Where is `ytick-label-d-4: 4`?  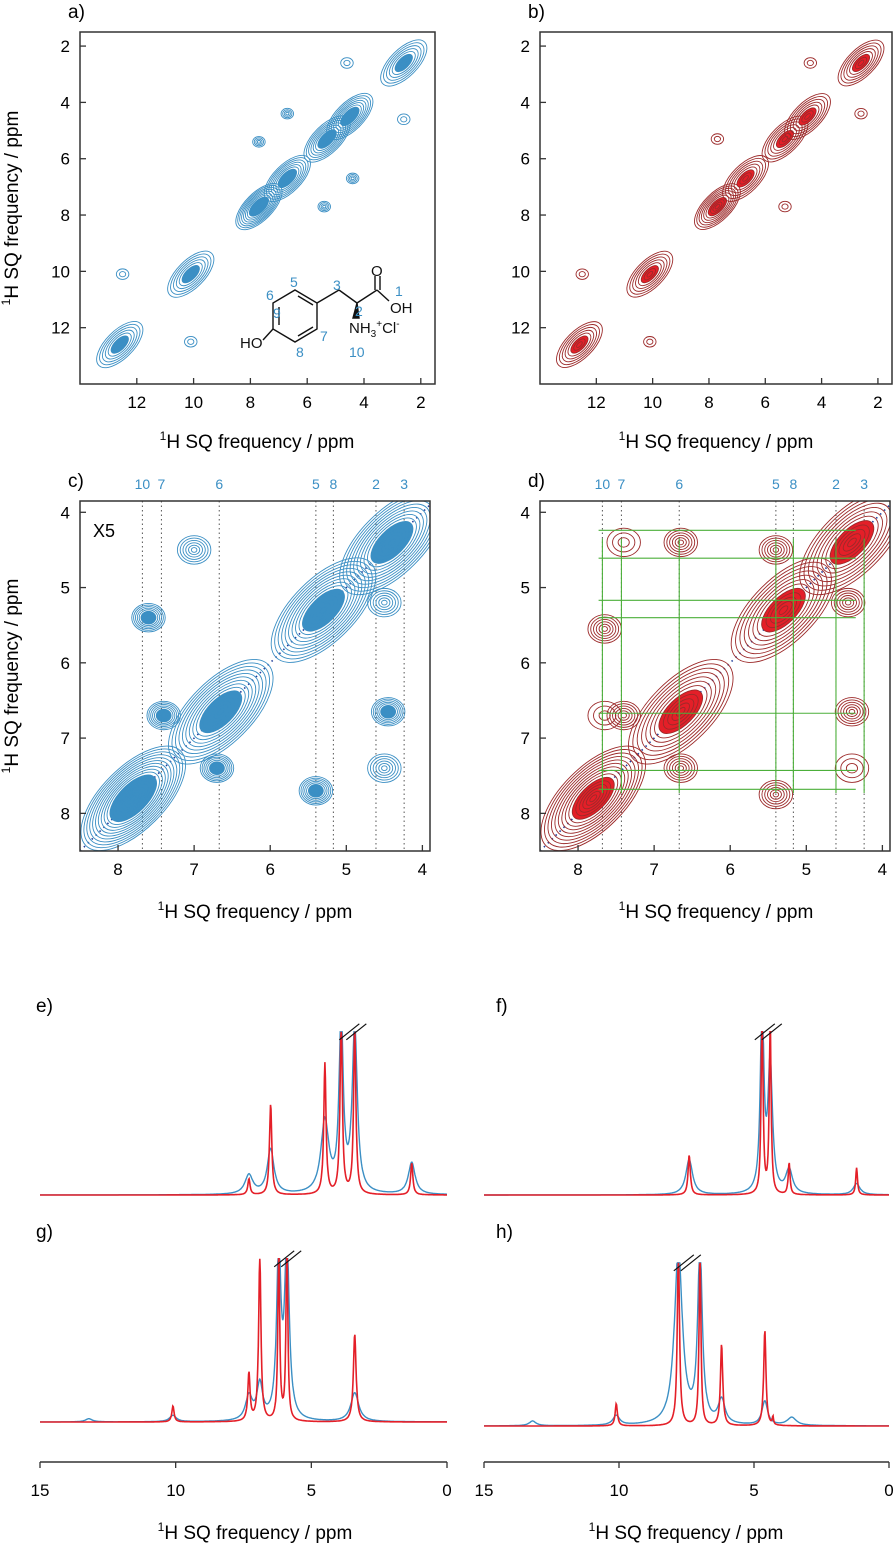 ytick-label-d-4: 4 is located at coordinates (525, 512).